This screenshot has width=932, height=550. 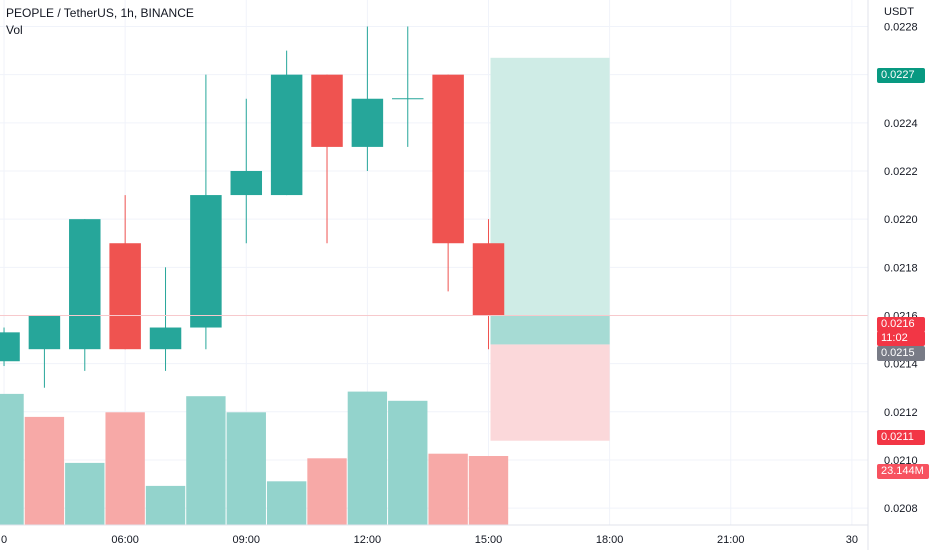 What do you see at coordinates (901, 220) in the screenshot?
I see `price-tick-label: 0.0220` at bounding box center [901, 220].